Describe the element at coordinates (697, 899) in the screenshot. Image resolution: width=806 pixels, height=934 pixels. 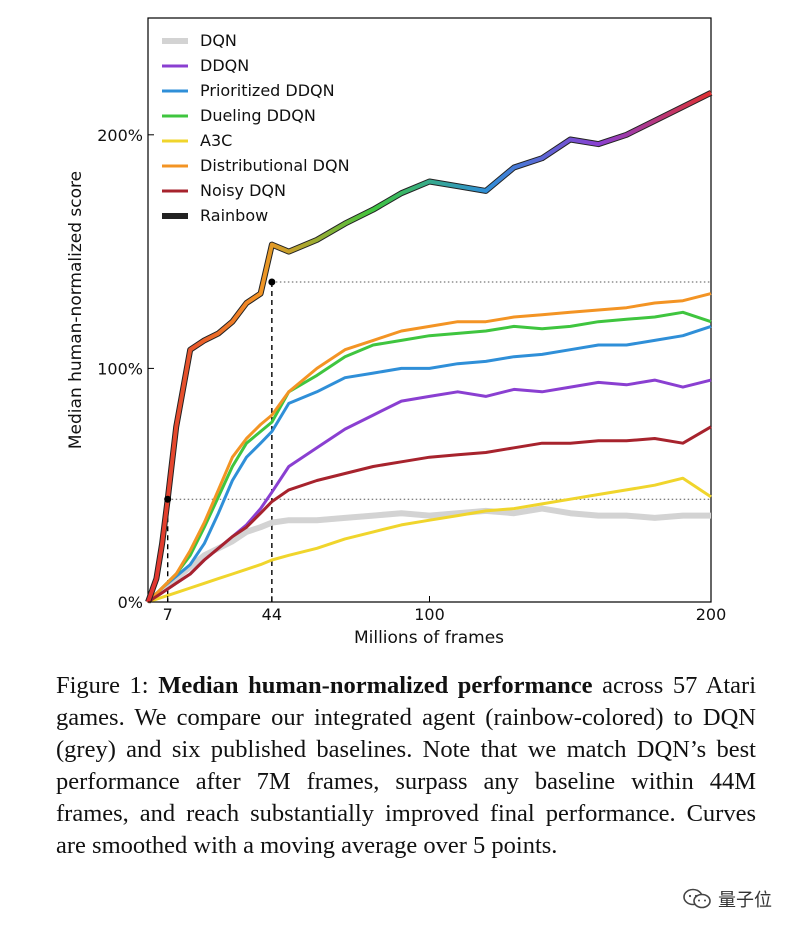
I see `wechat-icon` at that location.